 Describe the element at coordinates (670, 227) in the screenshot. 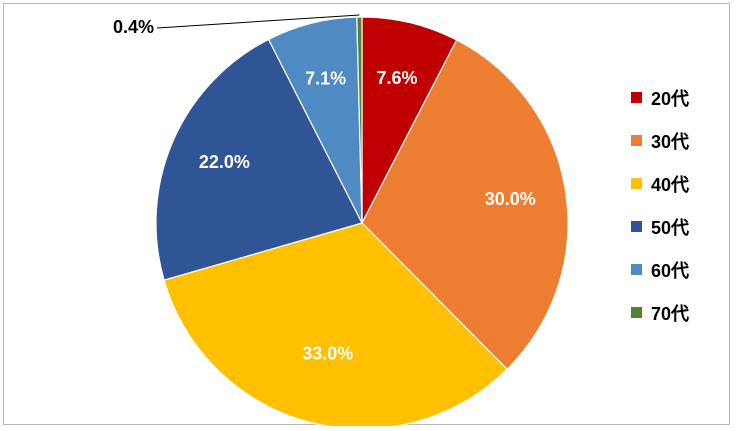

I see `legend-label-50s: 50代` at that location.